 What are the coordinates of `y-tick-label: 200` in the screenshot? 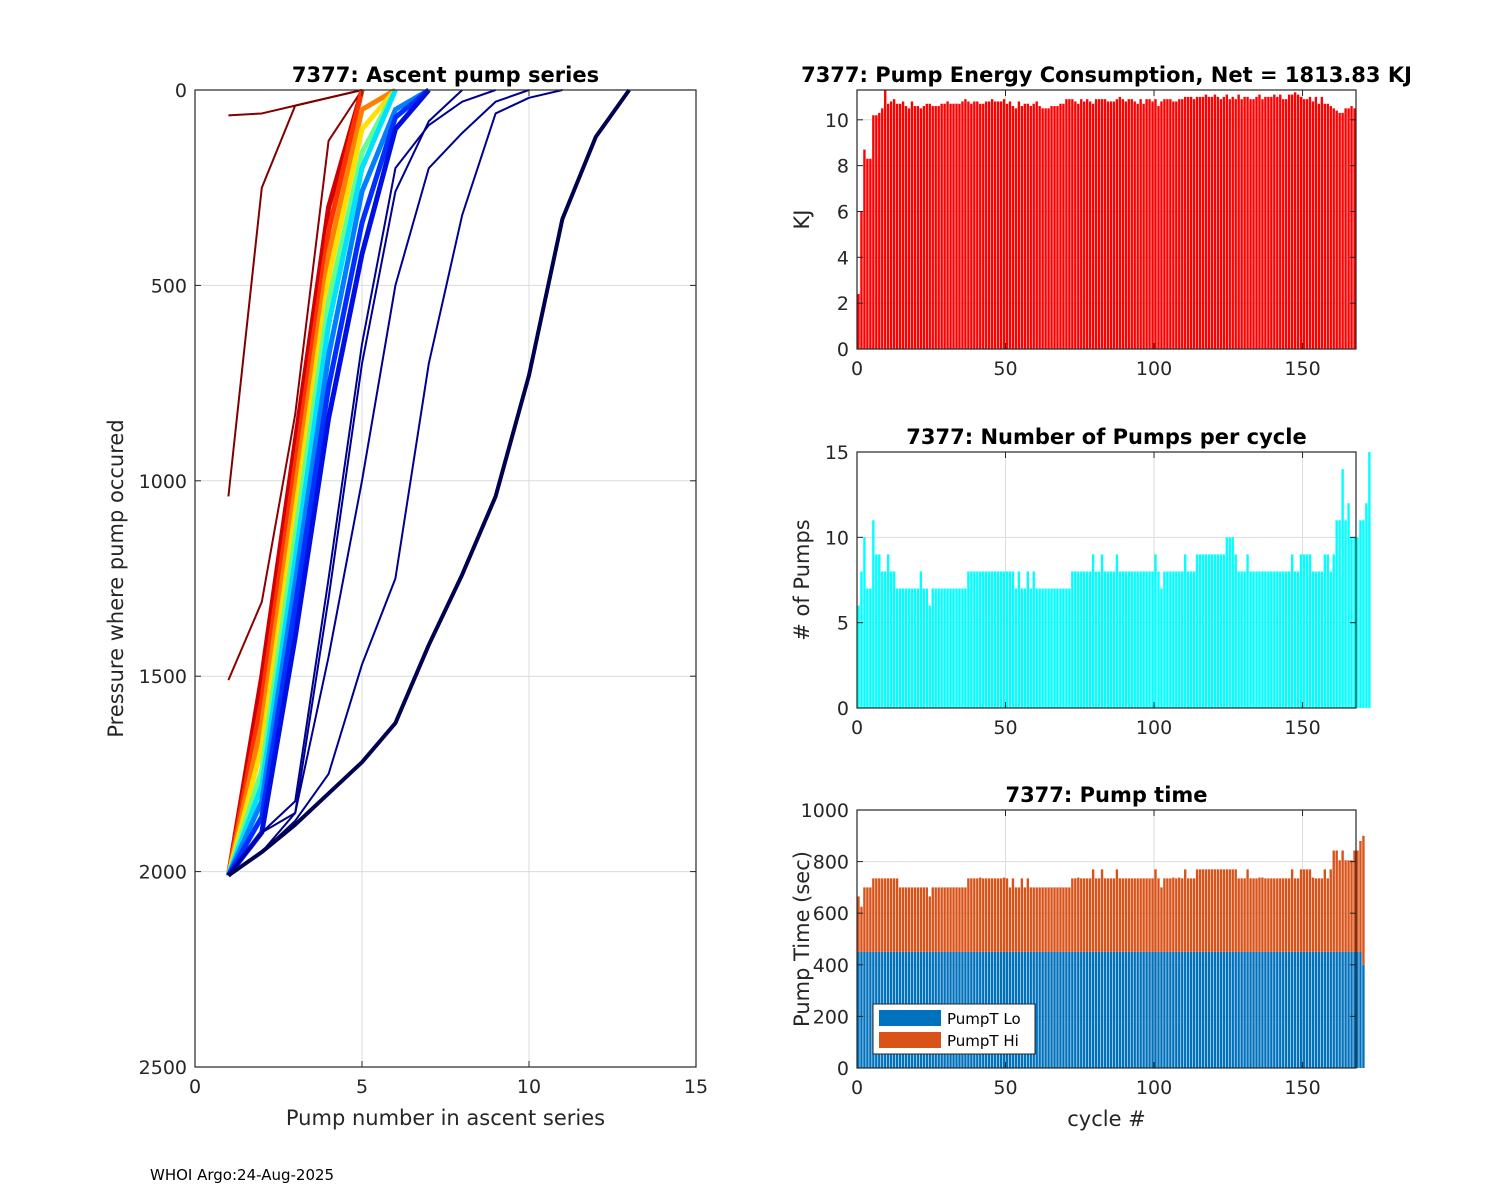 It's located at (831, 1017).